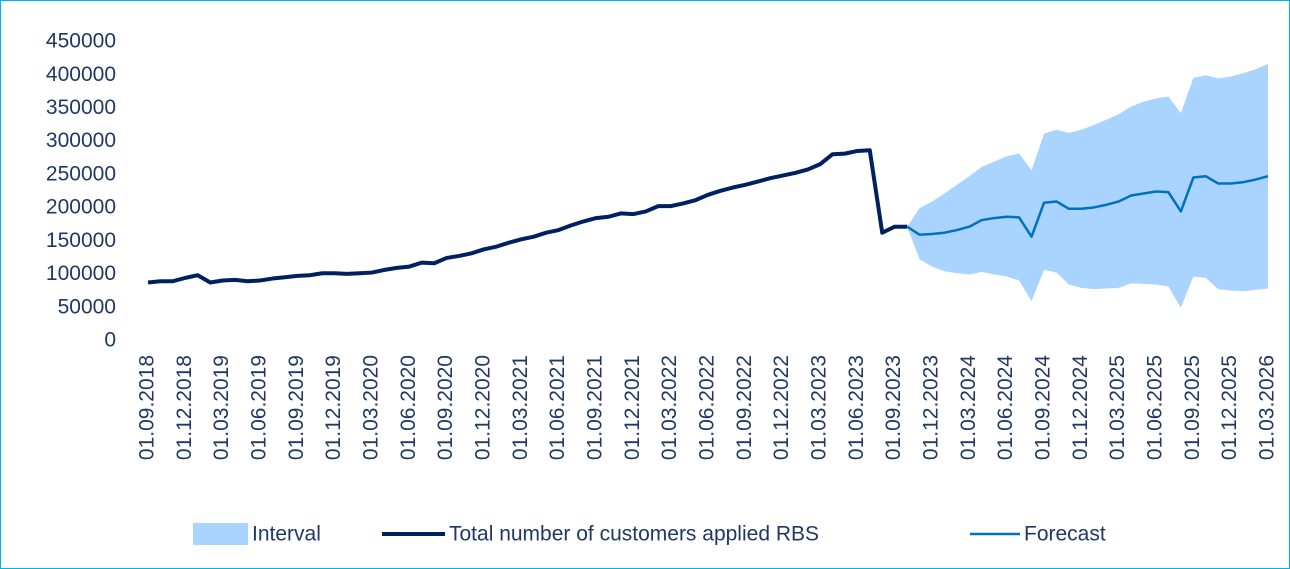  What do you see at coordinates (259, 407) in the screenshot?
I see `x-tick-label: 01.06.2019` at bounding box center [259, 407].